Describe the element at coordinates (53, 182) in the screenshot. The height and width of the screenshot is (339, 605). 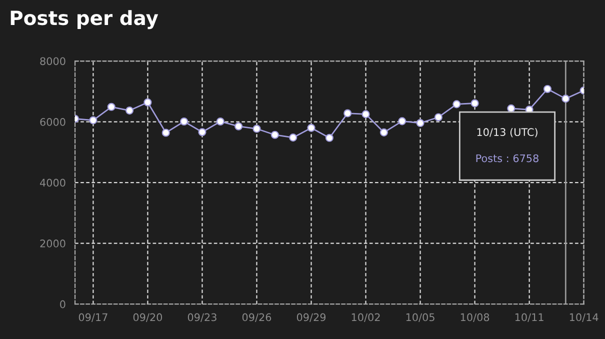
I see `y-tick-label: 4000` at that location.